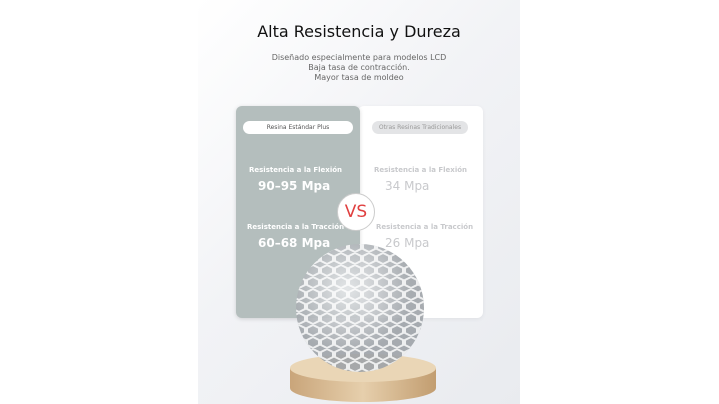 The height and width of the screenshot is (404, 719). Describe the element at coordinates (359, 57) in the screenshot. I see `subtitle-line: Diseñado especialmente para modelos LCD` at that location.